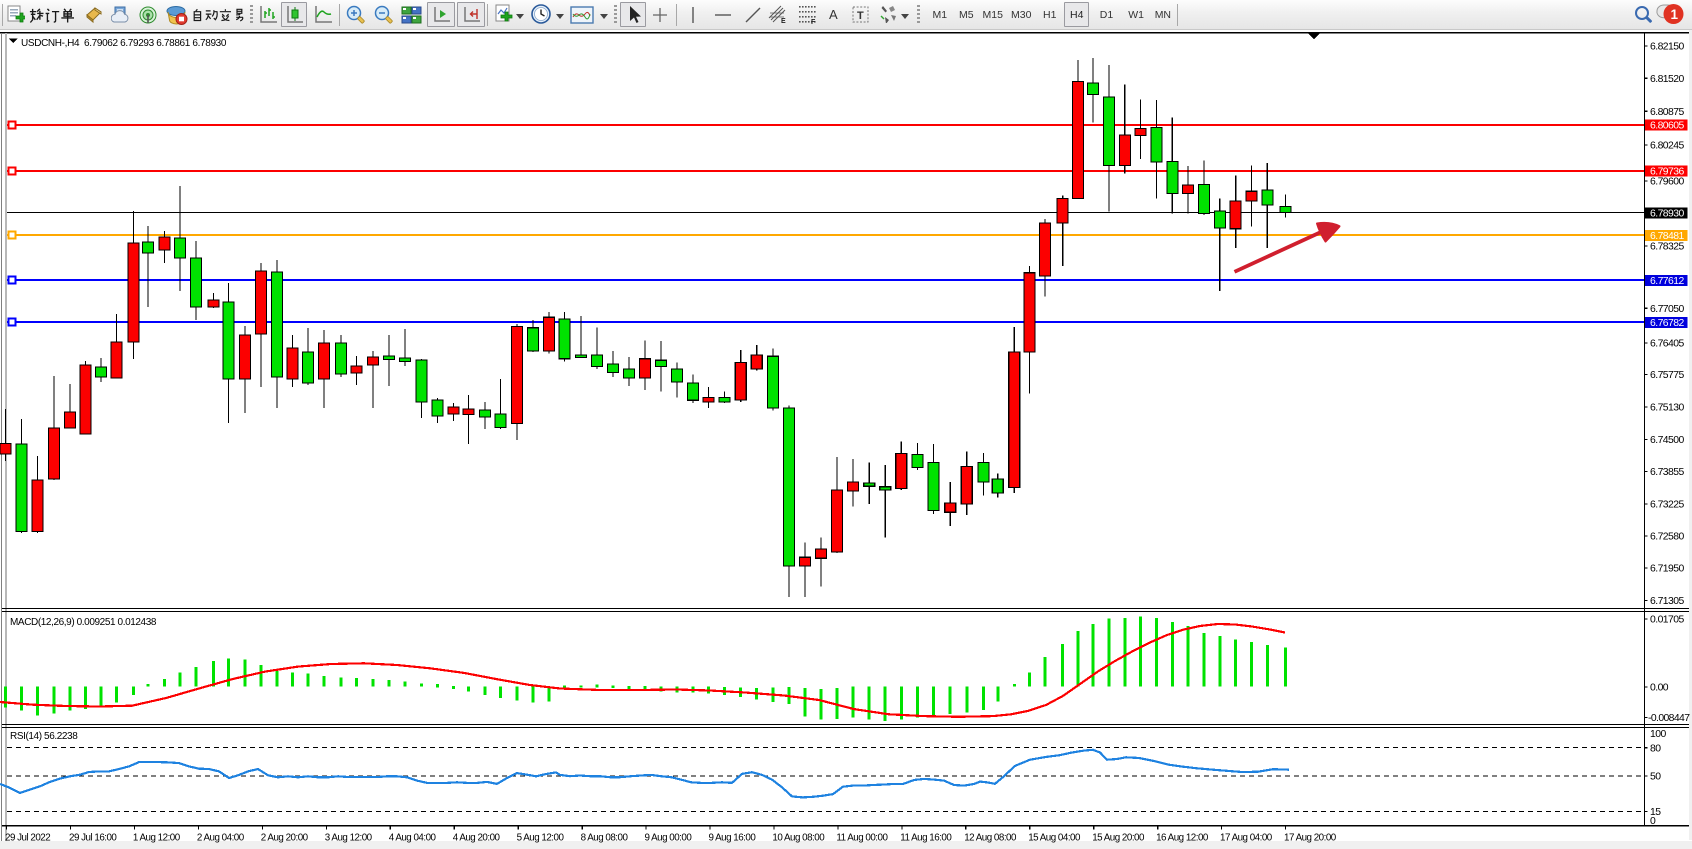 Image resolution: width=1692 pixels, height=849 pixels. What do you see at coordinates (1667, 247) in the screenshot?
I see `svg-text: 6.78325` at bounding box center [1667, 247].